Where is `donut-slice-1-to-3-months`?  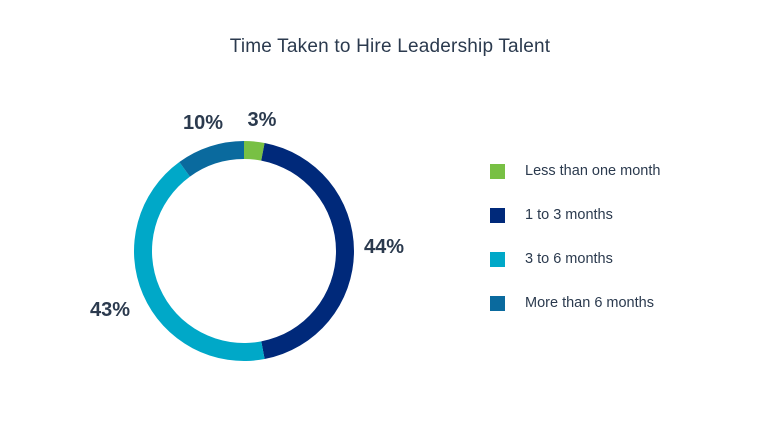 donut-slice-1-to-3-months is located at coordinates (307, 251).